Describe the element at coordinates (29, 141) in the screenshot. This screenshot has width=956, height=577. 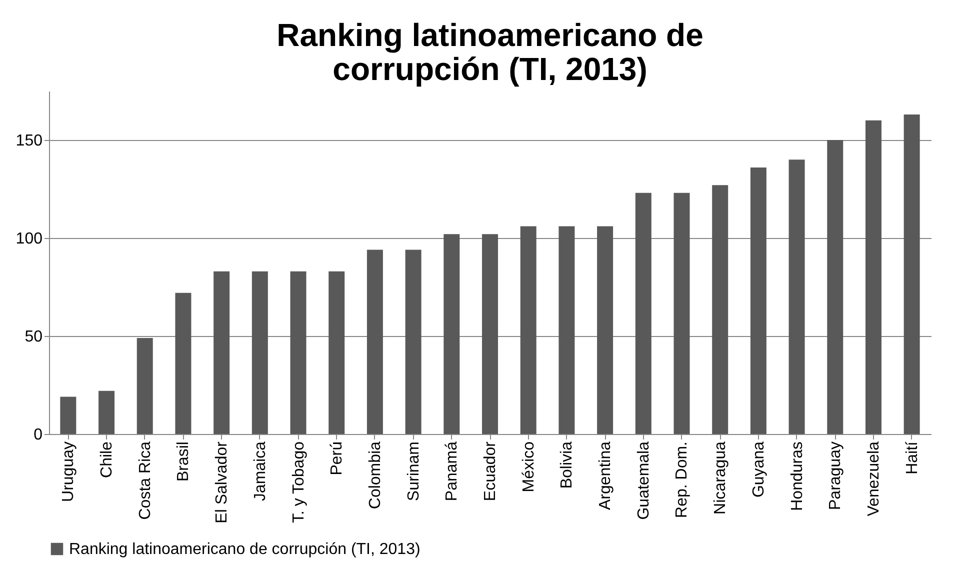
I see `y-tick-label: 150` at that location.